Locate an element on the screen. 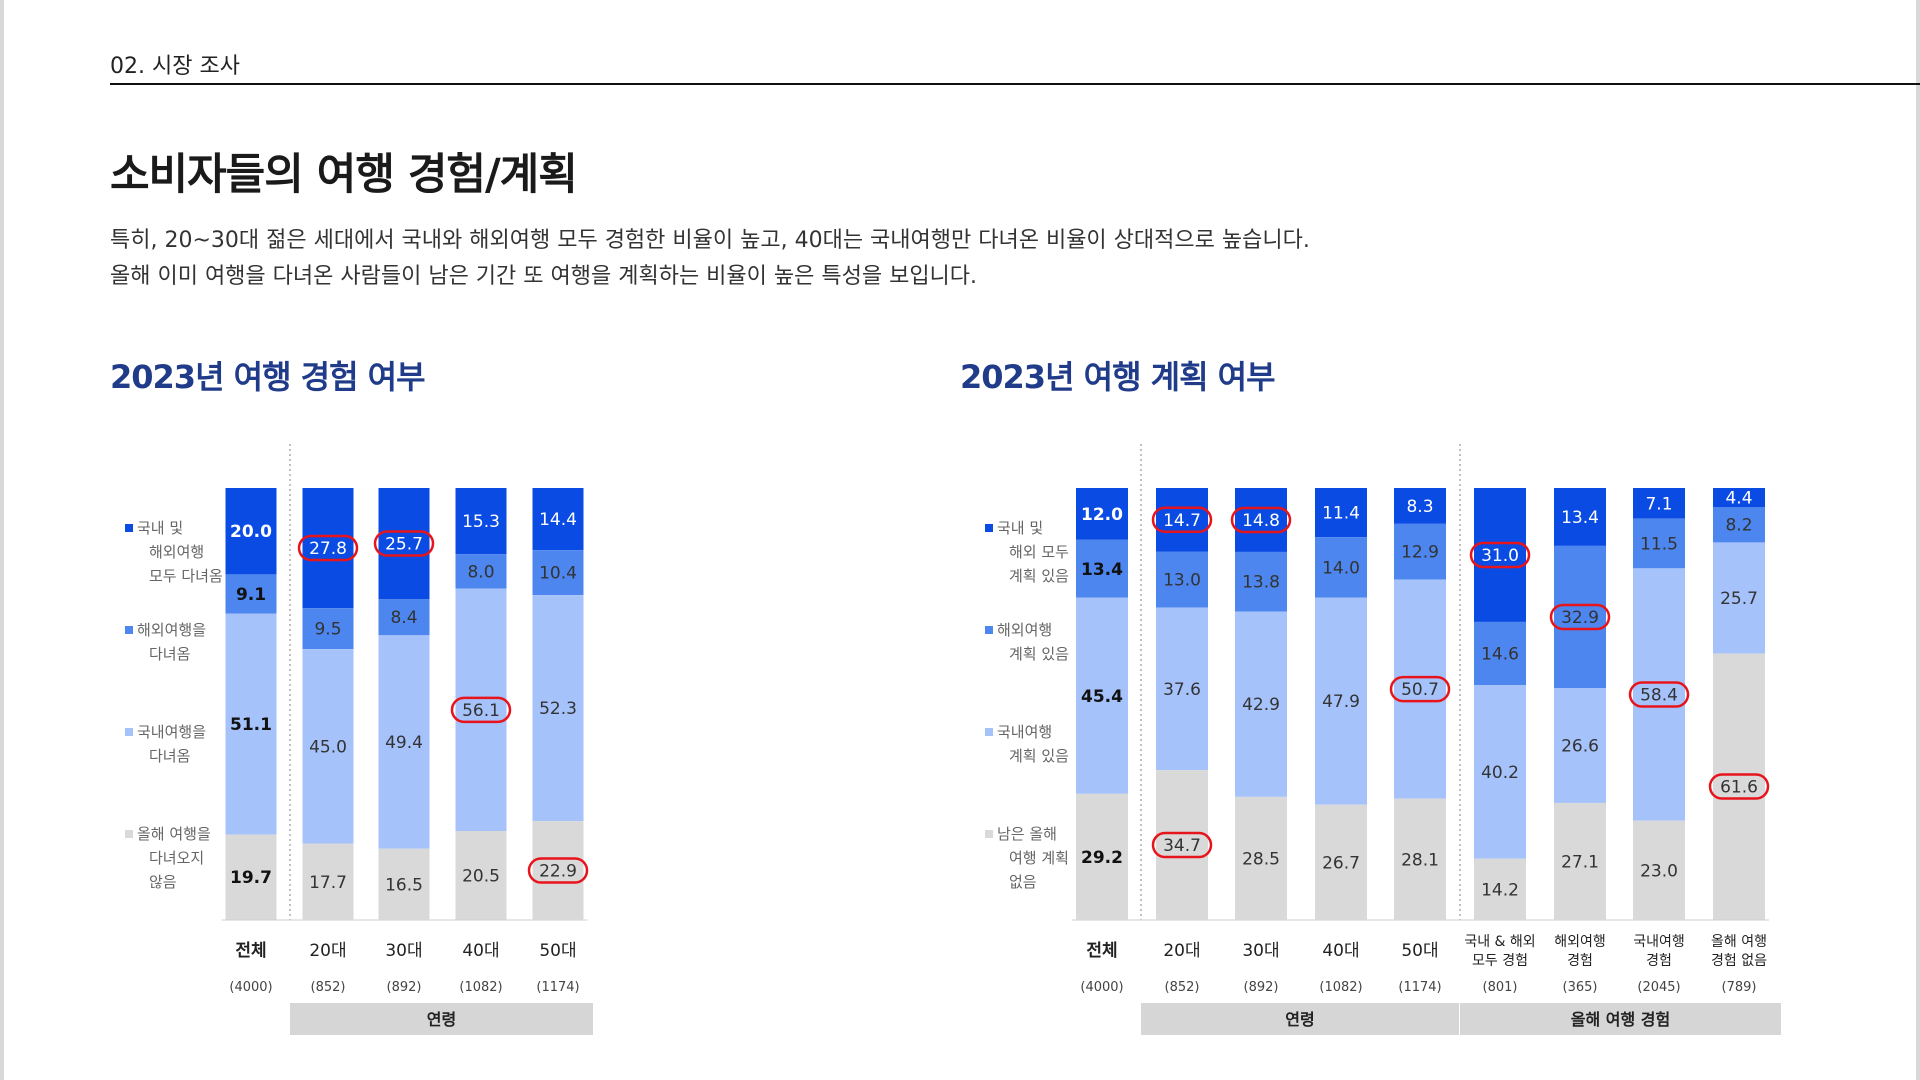 The height and width of the screenshot is (1080, 1920). data-label: 11.4 is located at coordinates (1341, 514).